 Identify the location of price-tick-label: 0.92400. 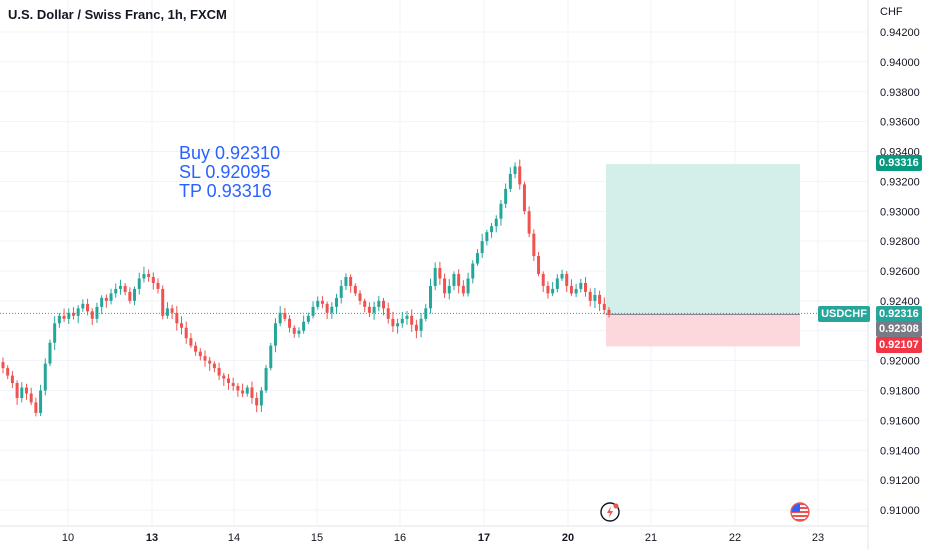
(900, 302).